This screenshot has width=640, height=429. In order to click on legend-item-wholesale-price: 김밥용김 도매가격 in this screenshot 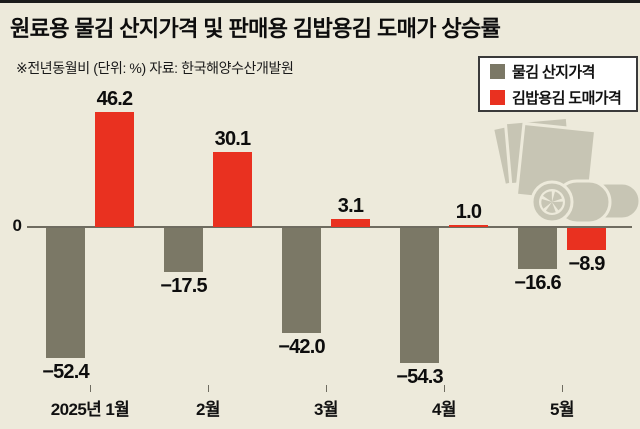, I will do `click(558, 97)`.